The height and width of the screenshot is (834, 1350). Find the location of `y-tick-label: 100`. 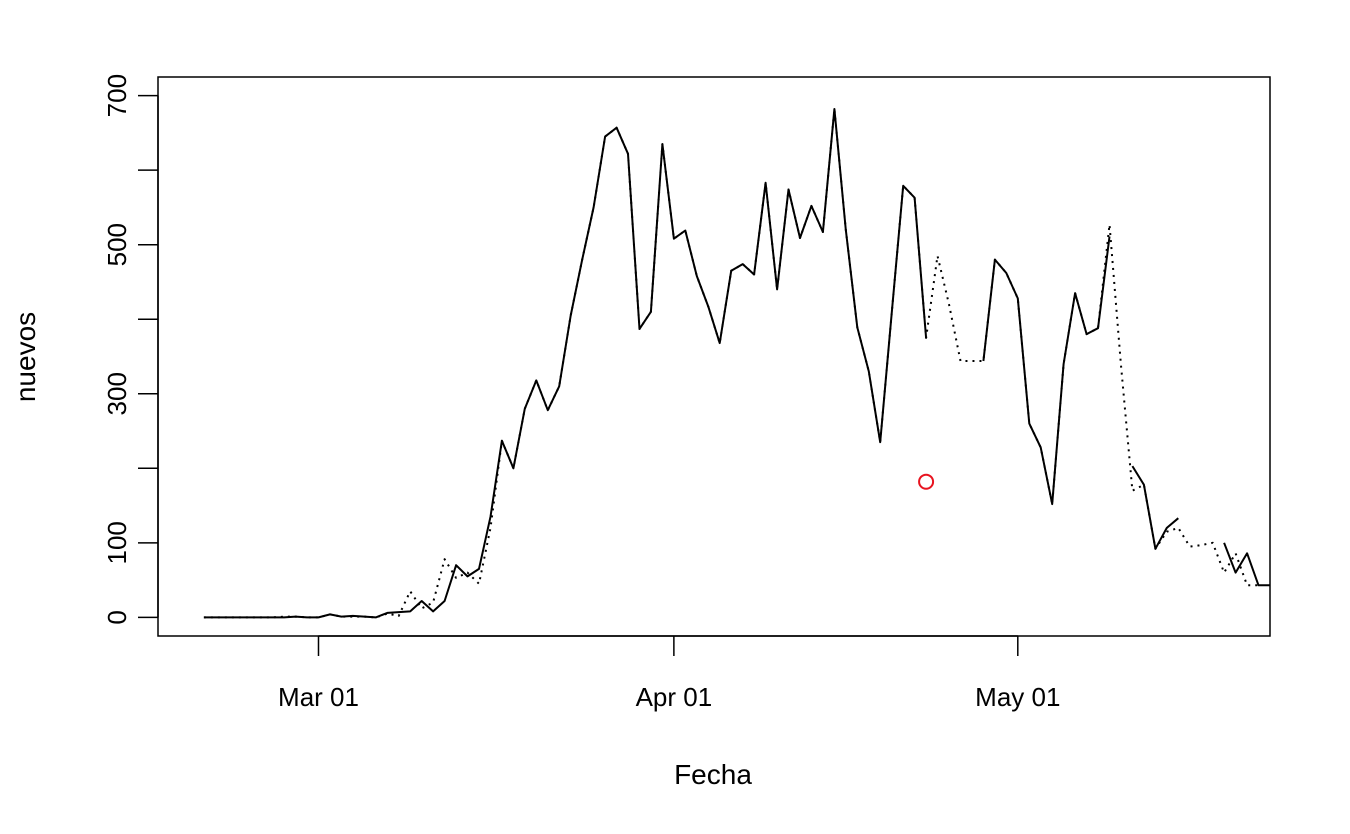

y-tick-label: 100 is located at coordinates (117, 542).